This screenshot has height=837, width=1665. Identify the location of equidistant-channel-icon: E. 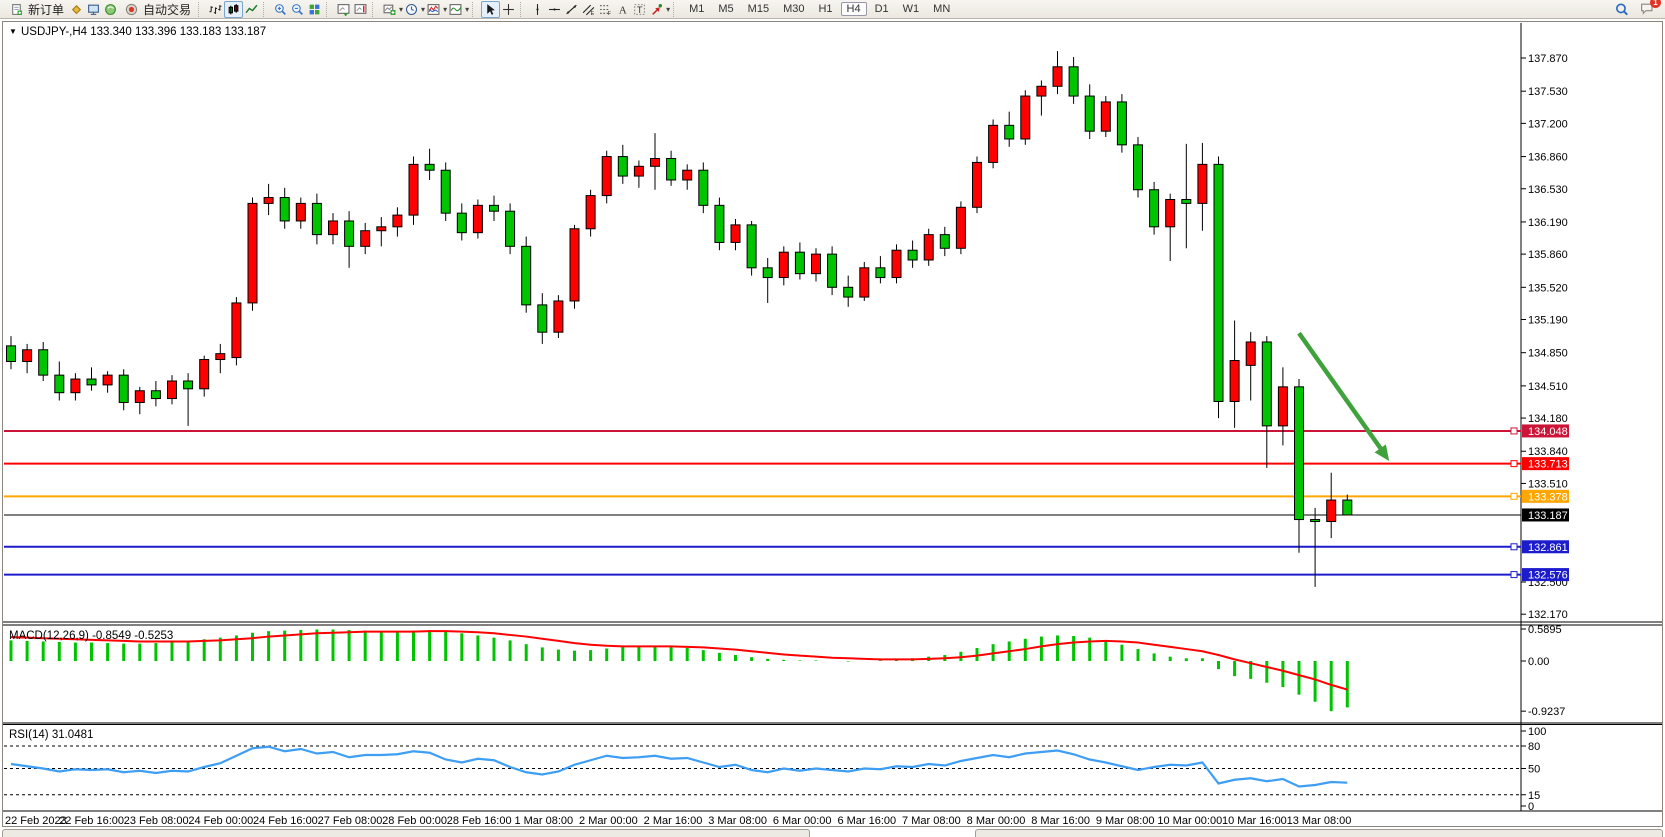
(588, 9).